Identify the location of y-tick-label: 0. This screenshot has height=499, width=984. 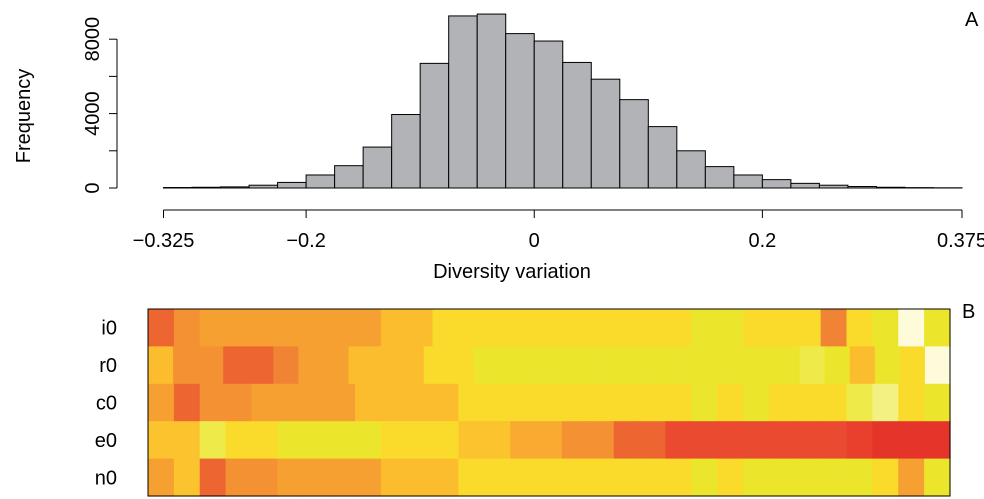
(93, 187).